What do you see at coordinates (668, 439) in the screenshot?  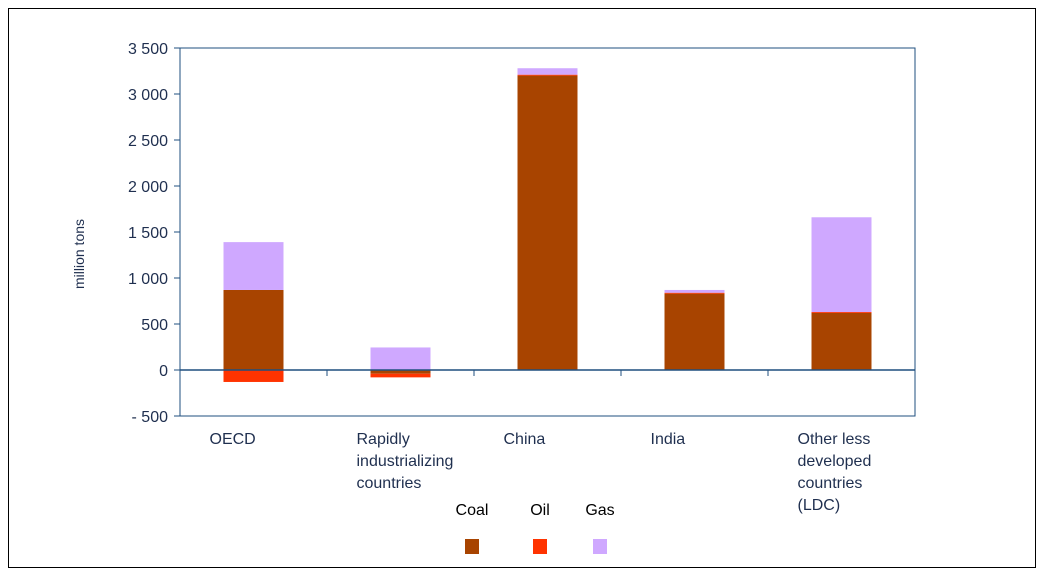 I see `category-label: India` at bounding box center [668, 439].